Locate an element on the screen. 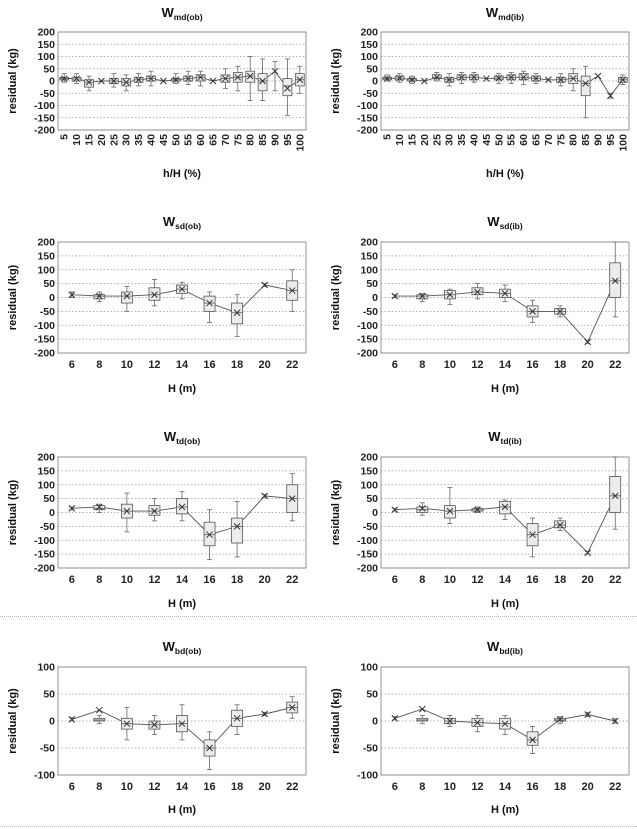 The width and height of the screenshot is (637, 829). x-tick-label: 35 is located at coordinates (139, 140).